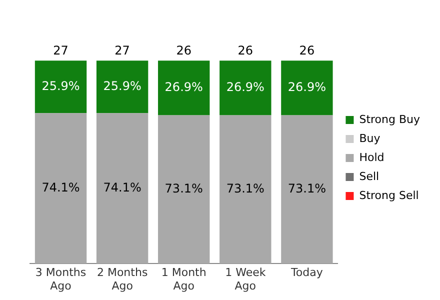 This screenshot has height=300, width=440. Describe the element at coordinates (389, 119) in the screenshot. I see `legend-label: Strong Buy` at that location.